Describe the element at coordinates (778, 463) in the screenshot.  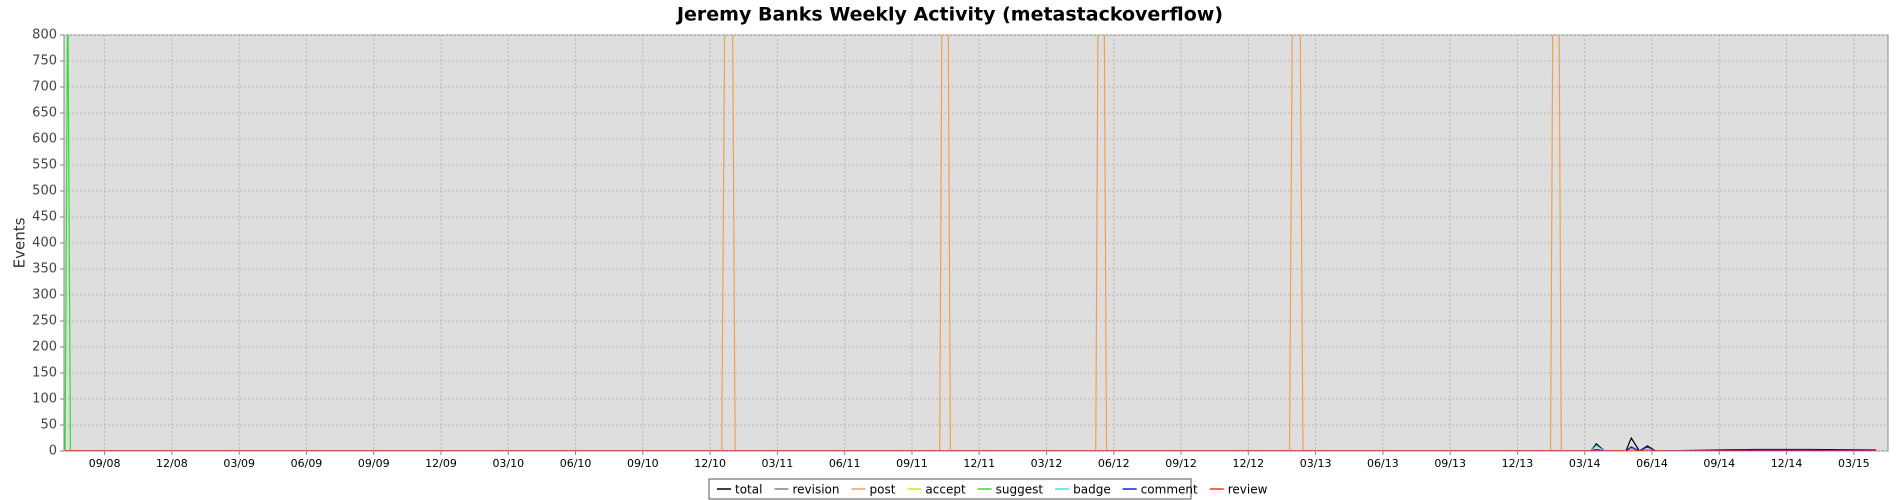
I see `x-tick-label: 03/11` at that location.